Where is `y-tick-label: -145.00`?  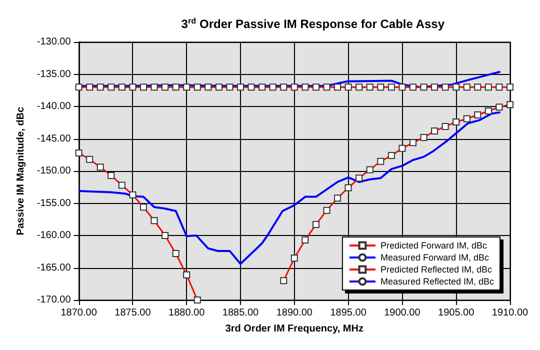 y-tick-label: -145.00 is located at coordinates (54, 138).